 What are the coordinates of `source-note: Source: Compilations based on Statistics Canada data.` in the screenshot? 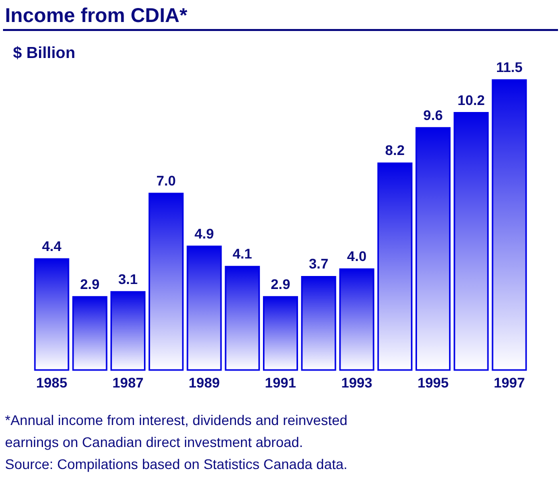 It's located at (176, 464).